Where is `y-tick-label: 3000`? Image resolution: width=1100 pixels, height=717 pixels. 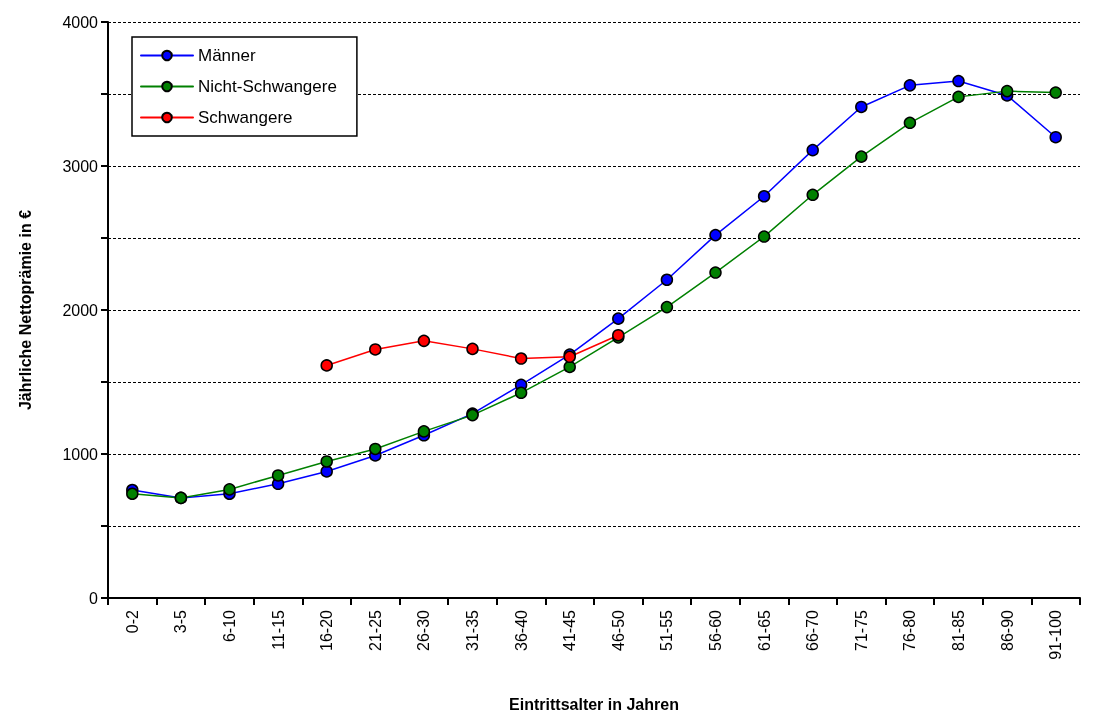
y-tick-label: 3000 is located at coordinates (80, 166).